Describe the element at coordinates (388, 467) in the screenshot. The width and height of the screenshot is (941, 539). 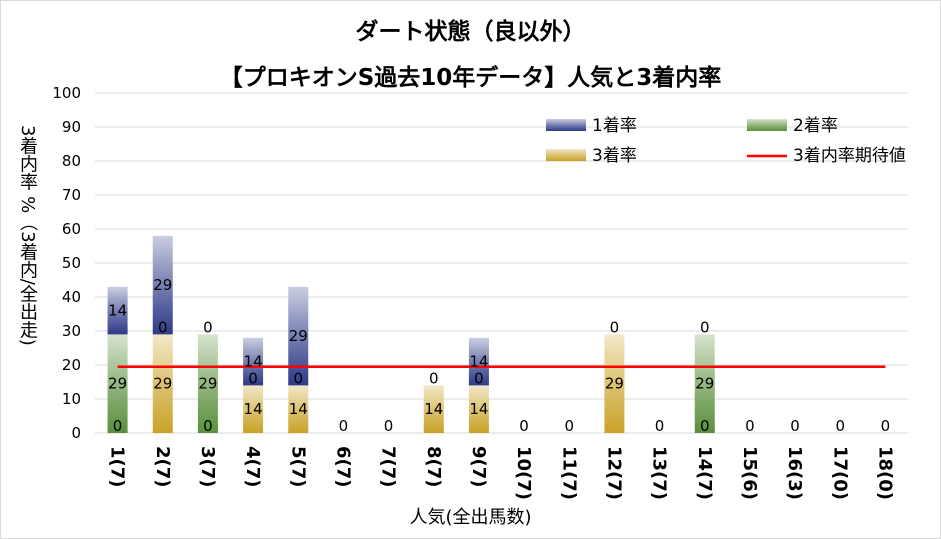
I see `x-tick-label: 7(7)` at that location.